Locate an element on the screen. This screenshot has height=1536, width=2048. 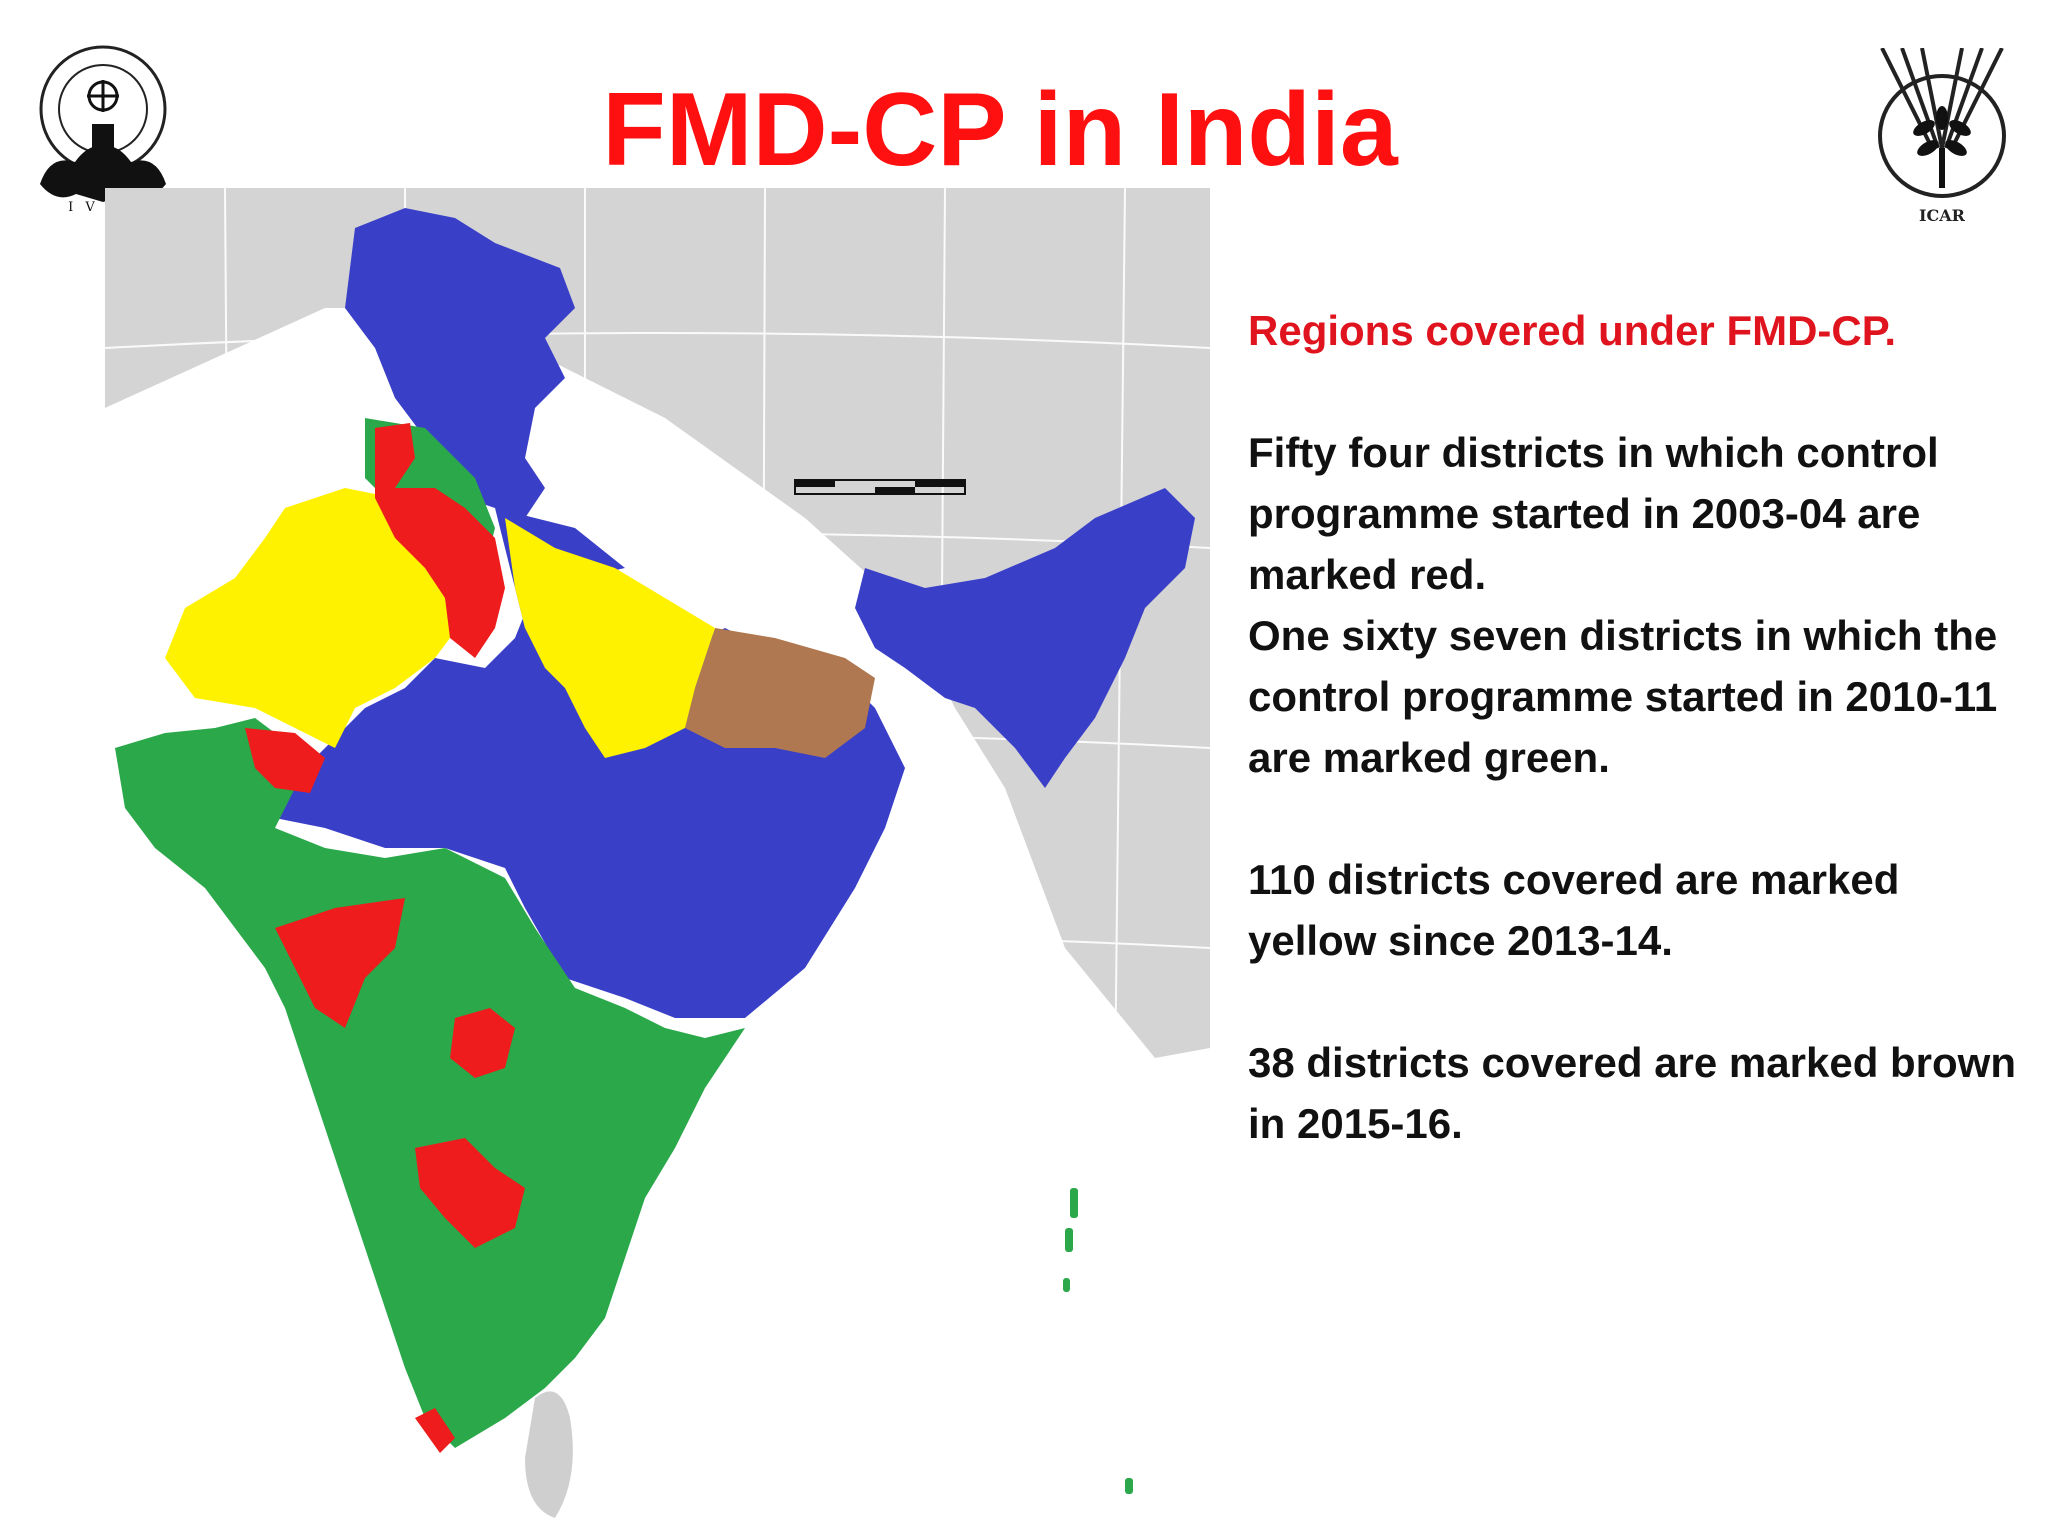
icar-logo-caption: ICAR is located at coordinates (1942, 215).